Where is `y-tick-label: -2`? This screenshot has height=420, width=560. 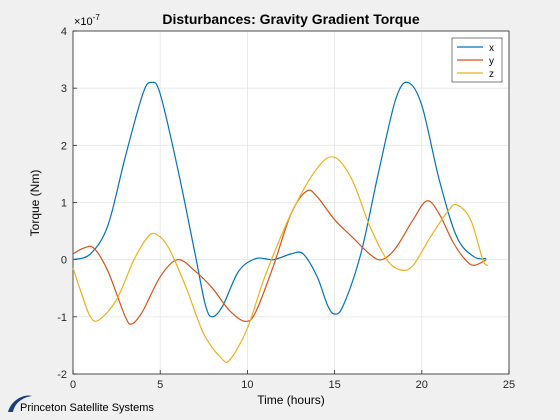 y-tick-label: -2 is located at coordinates (62, 375).